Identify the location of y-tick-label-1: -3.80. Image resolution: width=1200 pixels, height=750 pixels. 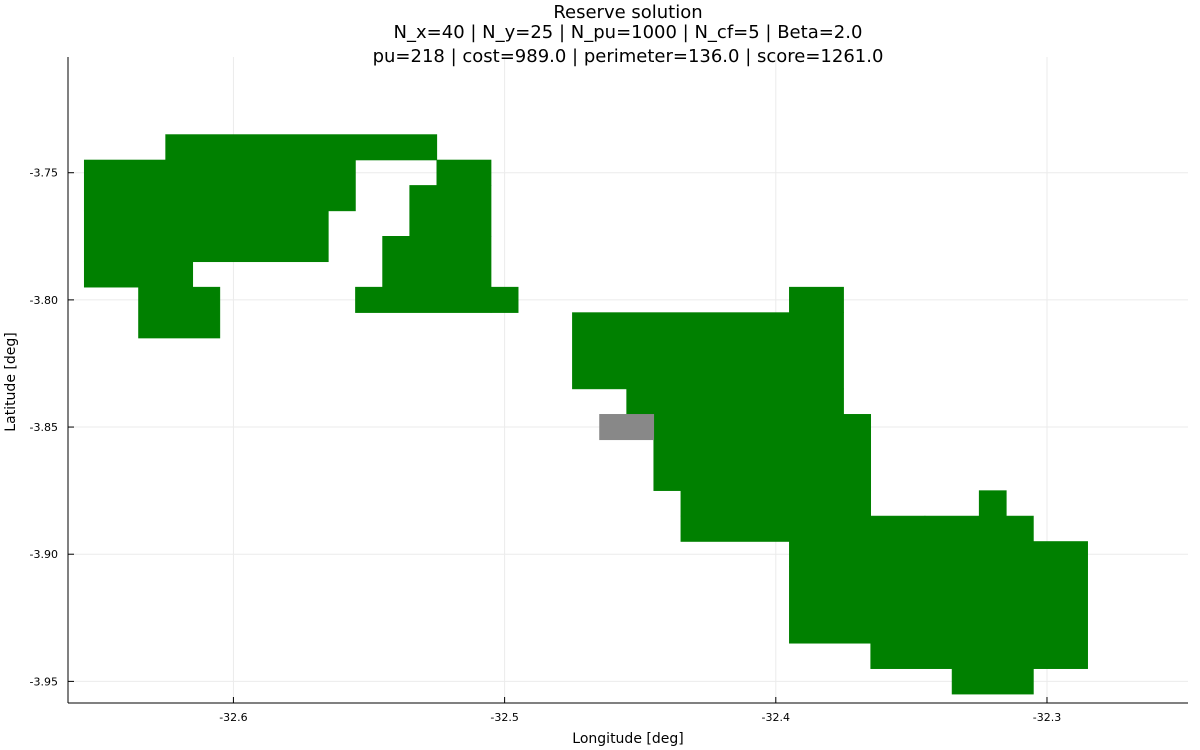
(44, 300).